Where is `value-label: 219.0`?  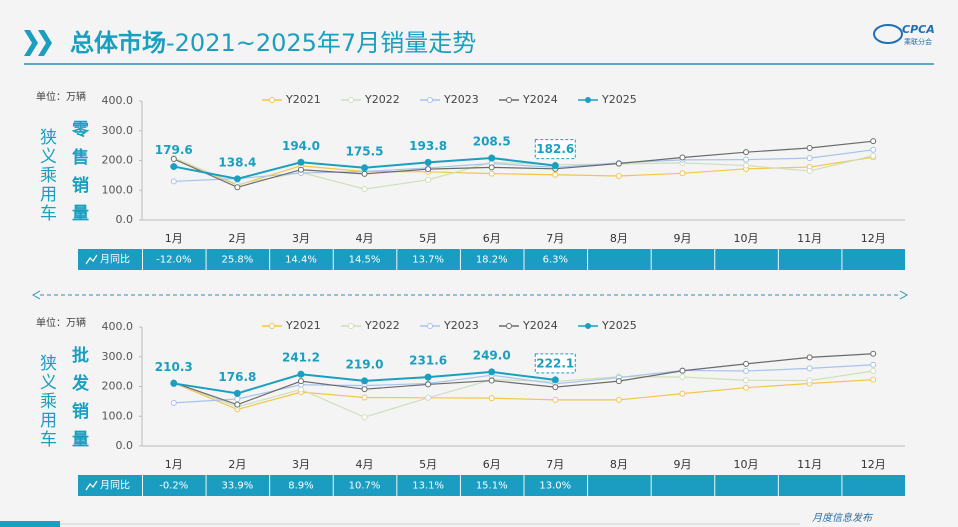
value-label: 219.0 is located at coordinates (365, 364).